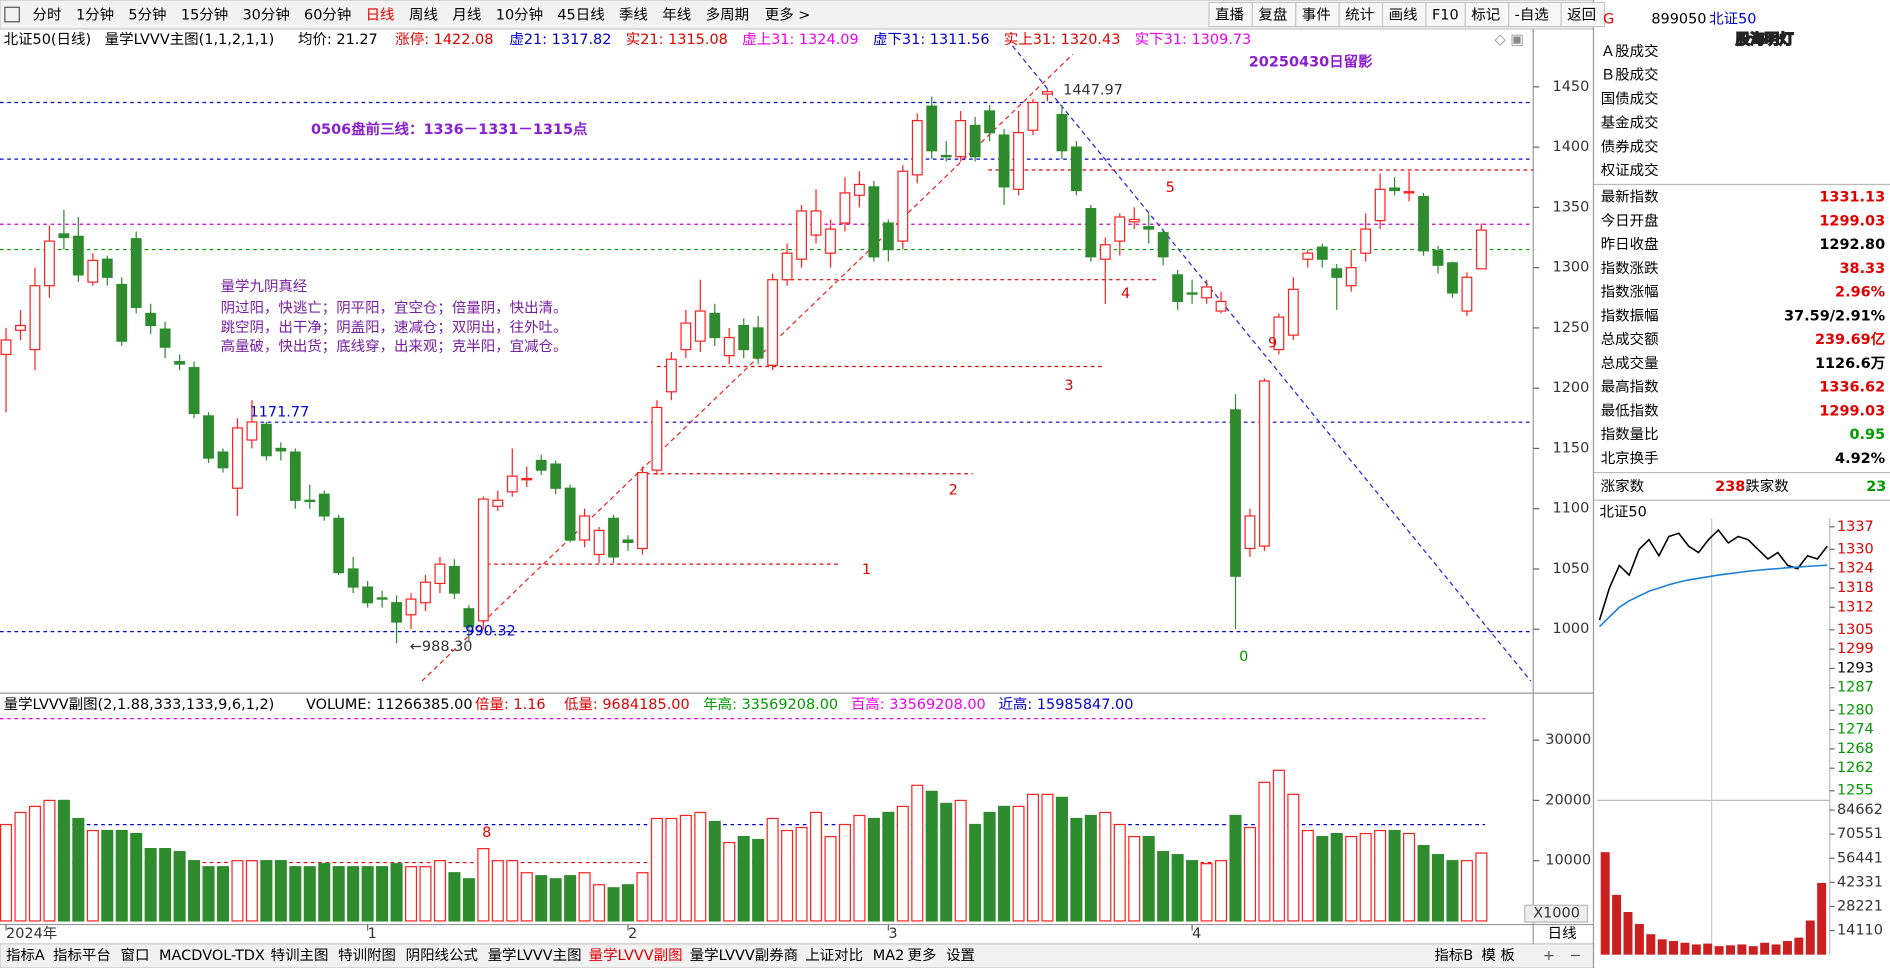 This screenshot has width=1890, height=968. What do you see at coordinates (147, 15) in the screenshot?
I see `toolbar-item: 5分钟` at bounding box center [147, 15].